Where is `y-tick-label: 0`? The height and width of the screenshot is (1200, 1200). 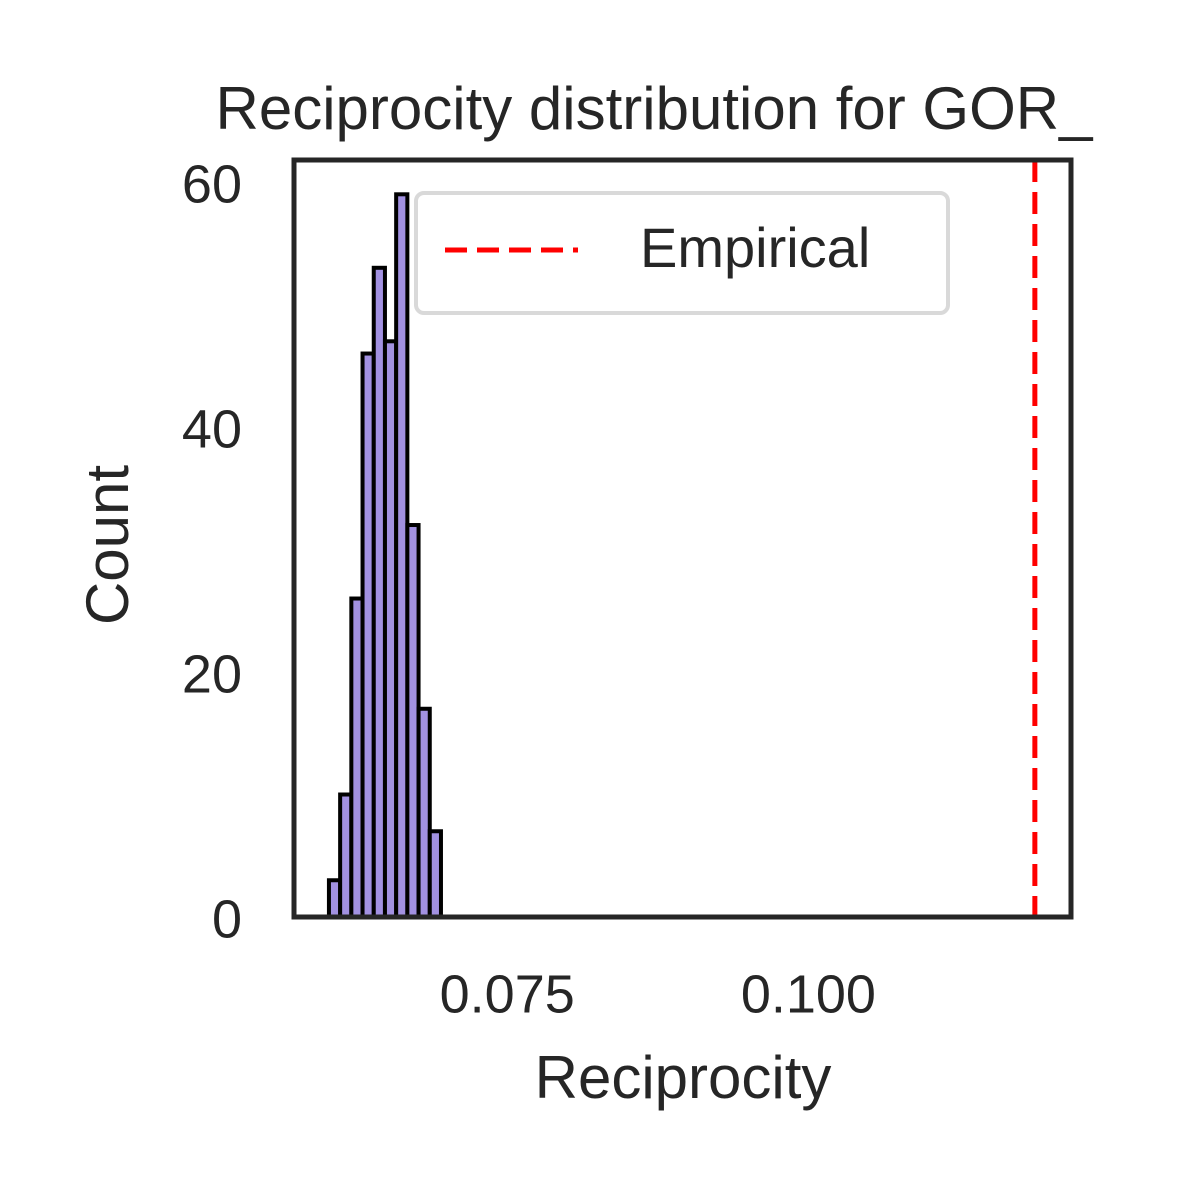
y-tick-label: 0 is located at coordinates (227, 919).